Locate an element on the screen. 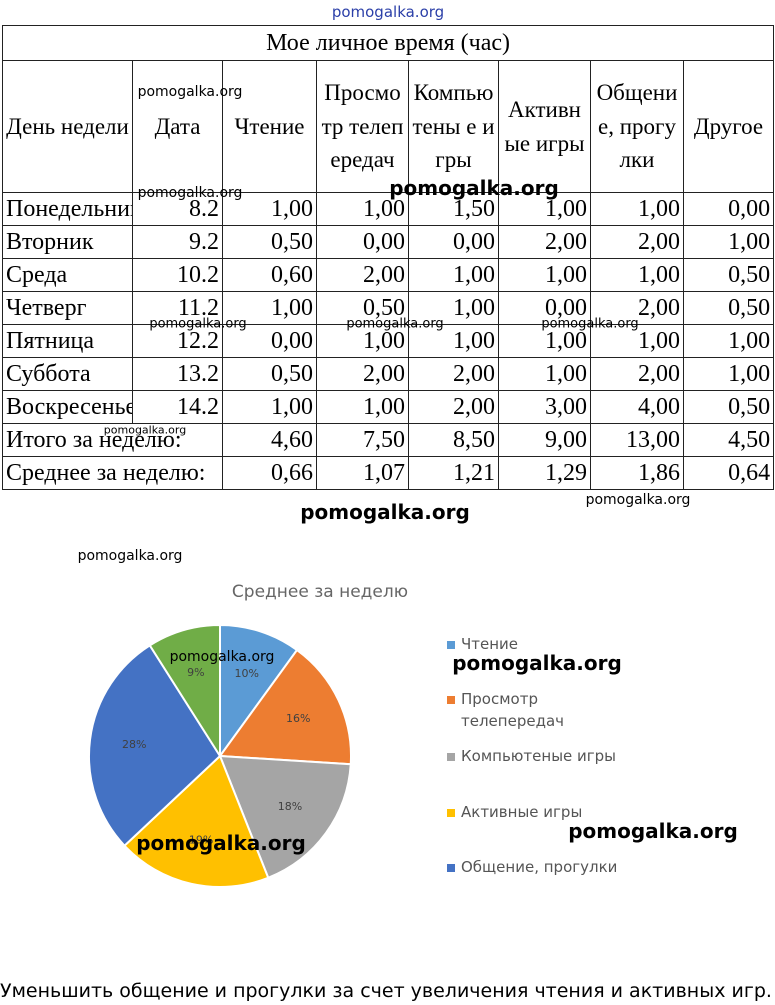  summary-value: 4,60 is located at coordinates (269, 440).